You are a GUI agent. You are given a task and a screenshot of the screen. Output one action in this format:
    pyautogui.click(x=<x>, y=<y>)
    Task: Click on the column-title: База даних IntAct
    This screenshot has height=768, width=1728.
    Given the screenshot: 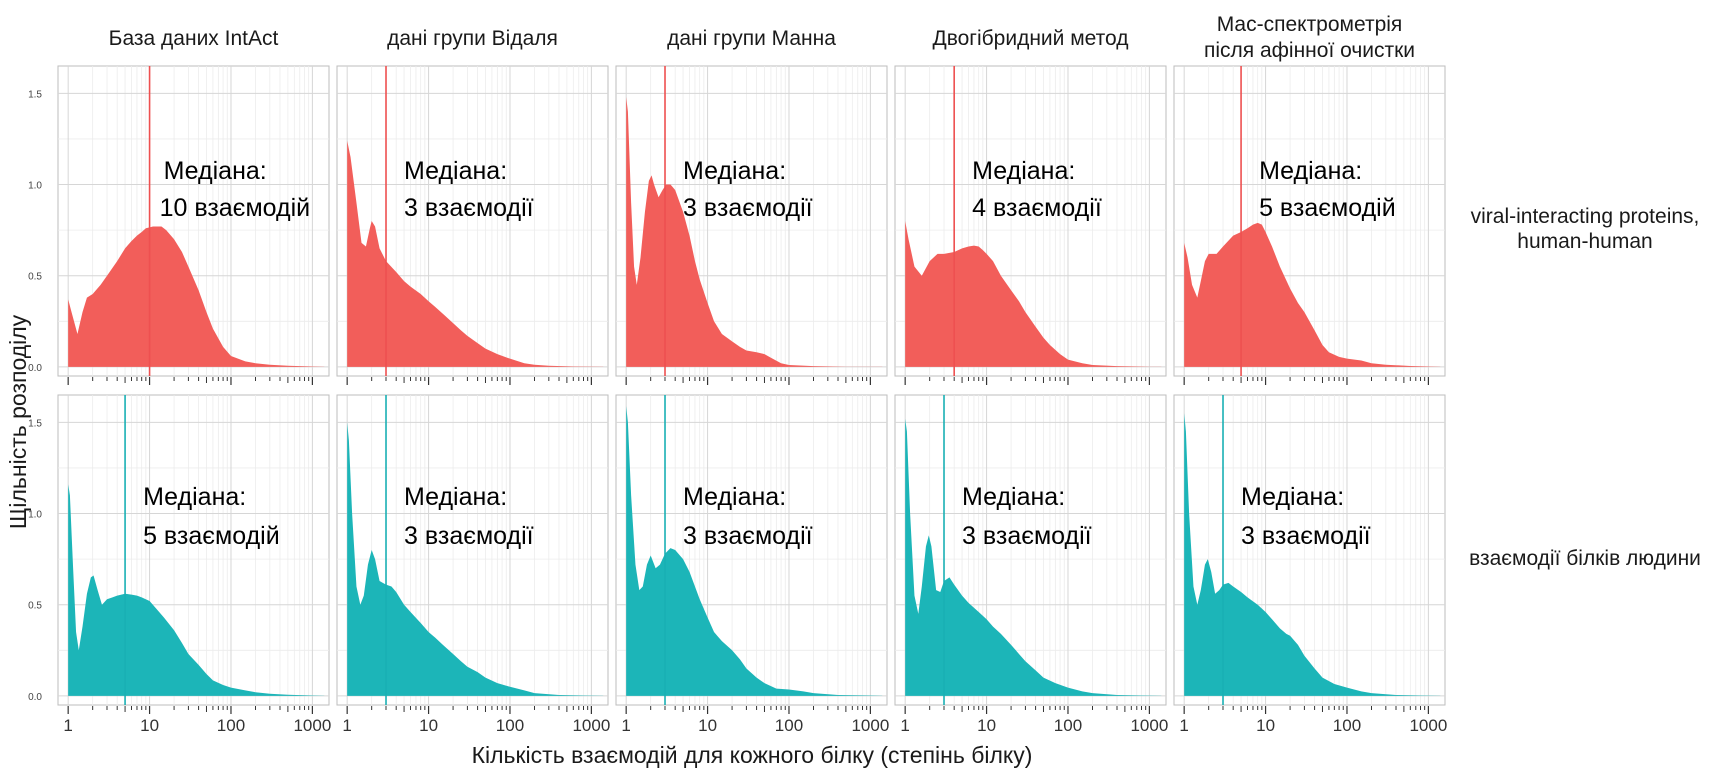 What is the action you would take?
    pyautogui.click(x=194, y=38)
    